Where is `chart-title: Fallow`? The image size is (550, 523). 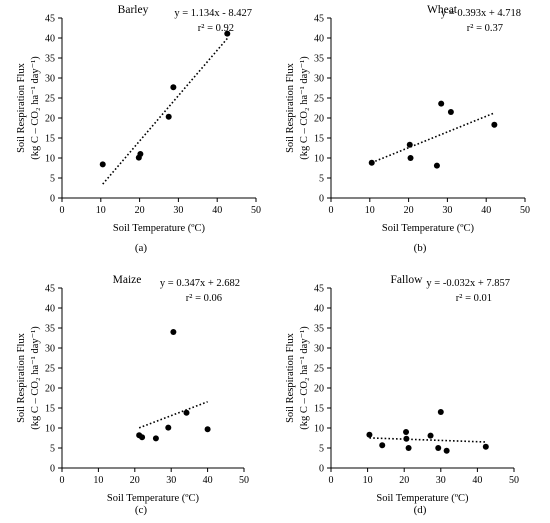 chart-title: Fallow is located at coordinates (407, 280).